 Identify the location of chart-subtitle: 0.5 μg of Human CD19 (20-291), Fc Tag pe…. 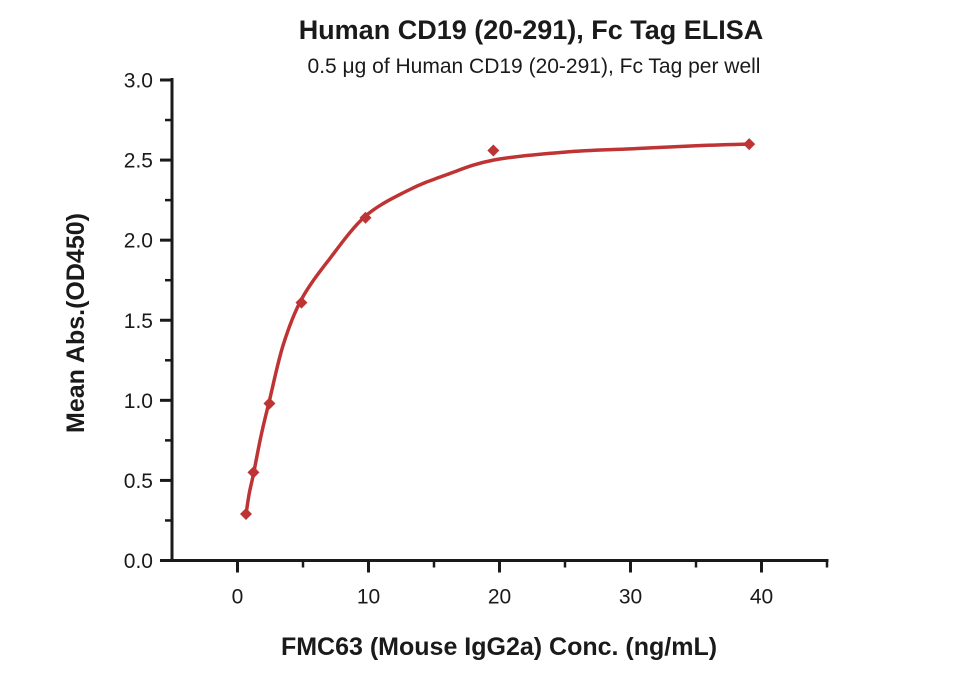
(534, 66).